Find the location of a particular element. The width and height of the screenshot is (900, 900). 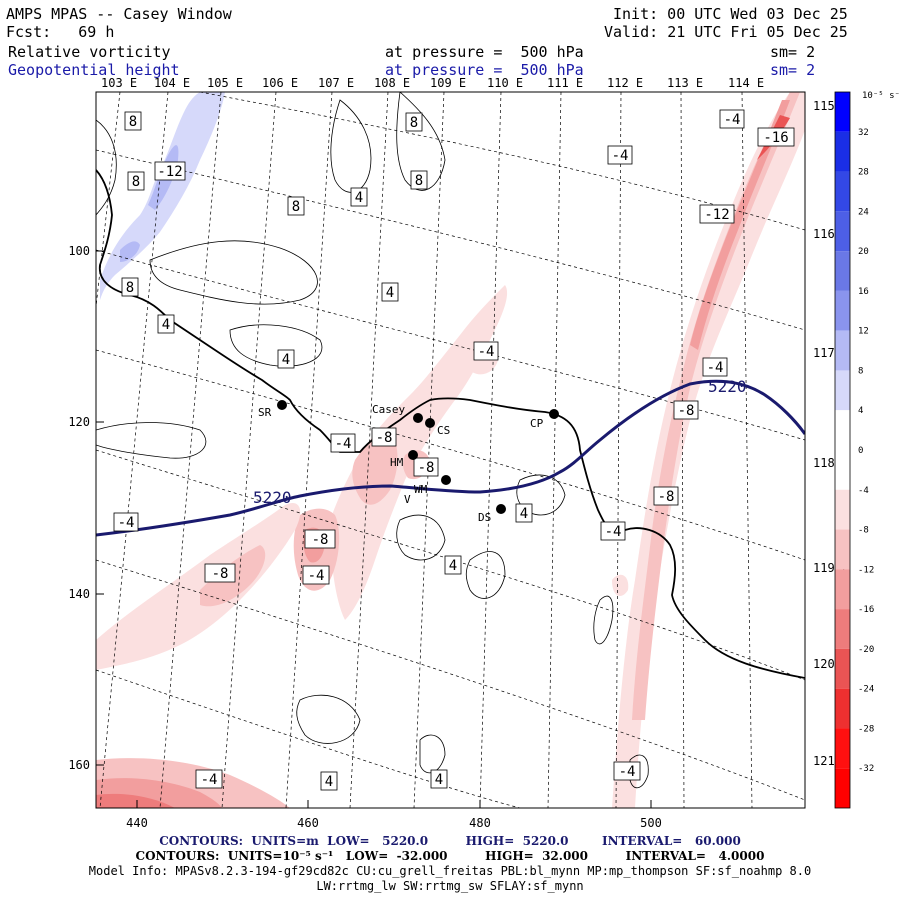

colorbar-label: -8 is located at coordinates (863, 531).